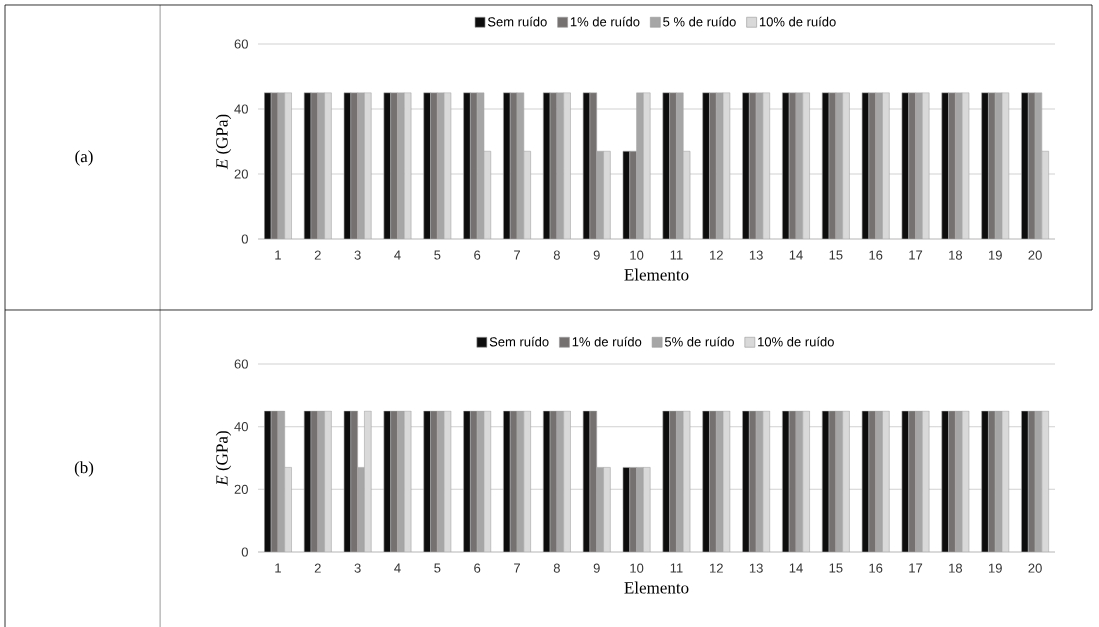 Image resolution: width=1099 pixels, height=627 pixels. Describe the element at coordinates (699, 341) in the screenshot. I see `legend-label: 5% de ruído` at that location.